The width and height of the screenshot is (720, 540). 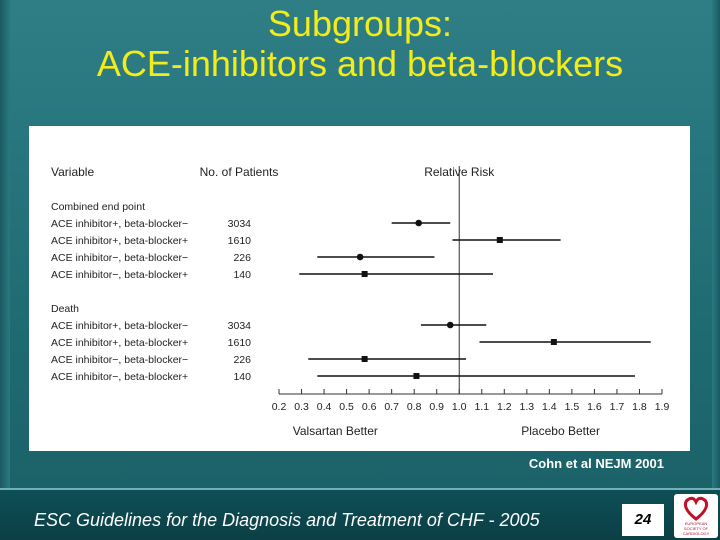 I want to click on x-tick-label: 0.2, so click(x=279, y=407).